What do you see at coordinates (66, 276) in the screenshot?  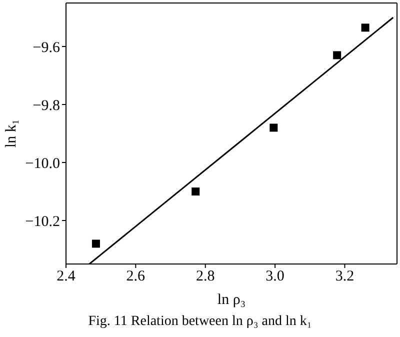 I see `x-tick-label: 2.4` at bounding box center [66, 276].